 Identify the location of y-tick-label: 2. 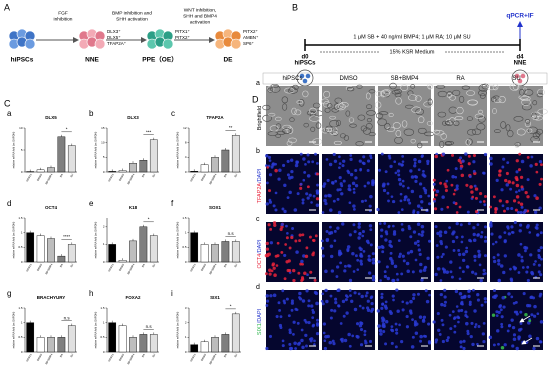
(104, 227).